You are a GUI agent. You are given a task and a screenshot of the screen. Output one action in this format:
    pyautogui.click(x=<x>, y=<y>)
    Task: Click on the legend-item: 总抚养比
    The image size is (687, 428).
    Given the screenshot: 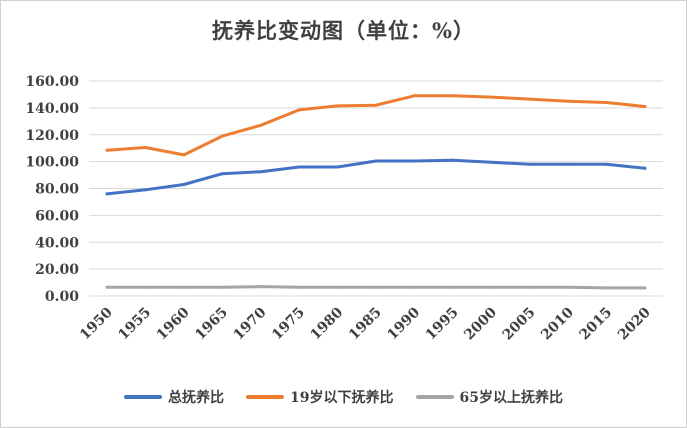 What is the action you would take?
    pyautogui.click(x=174, y=397)
    